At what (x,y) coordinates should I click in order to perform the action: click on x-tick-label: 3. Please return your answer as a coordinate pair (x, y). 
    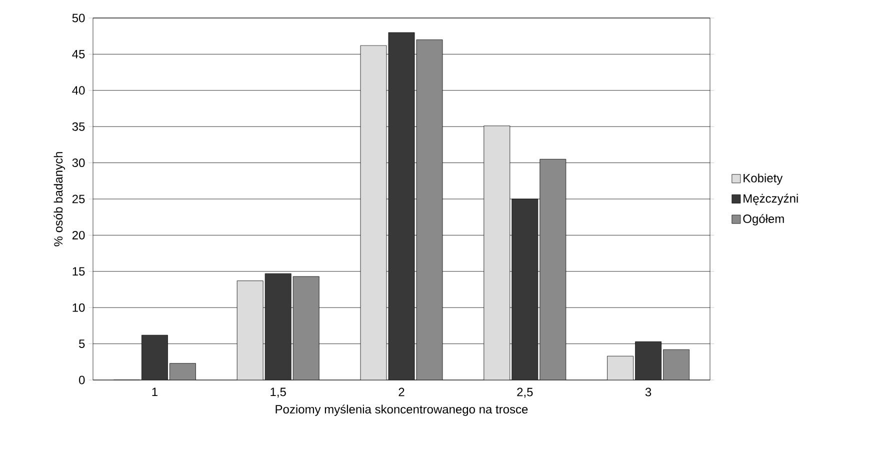
    Looking at the image, I should click on (648, 392).